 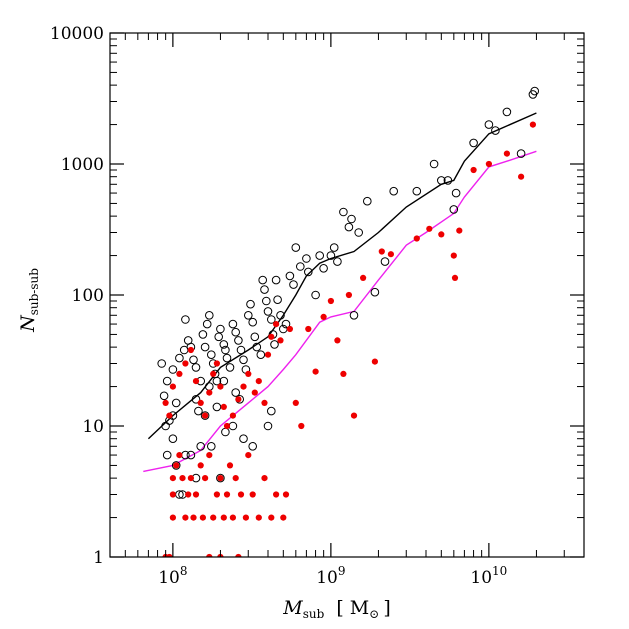 What do you see at coordinates (93, 427) in the screenshot?
I see `y-tick-label: 10` at bounding box center [93, 427].